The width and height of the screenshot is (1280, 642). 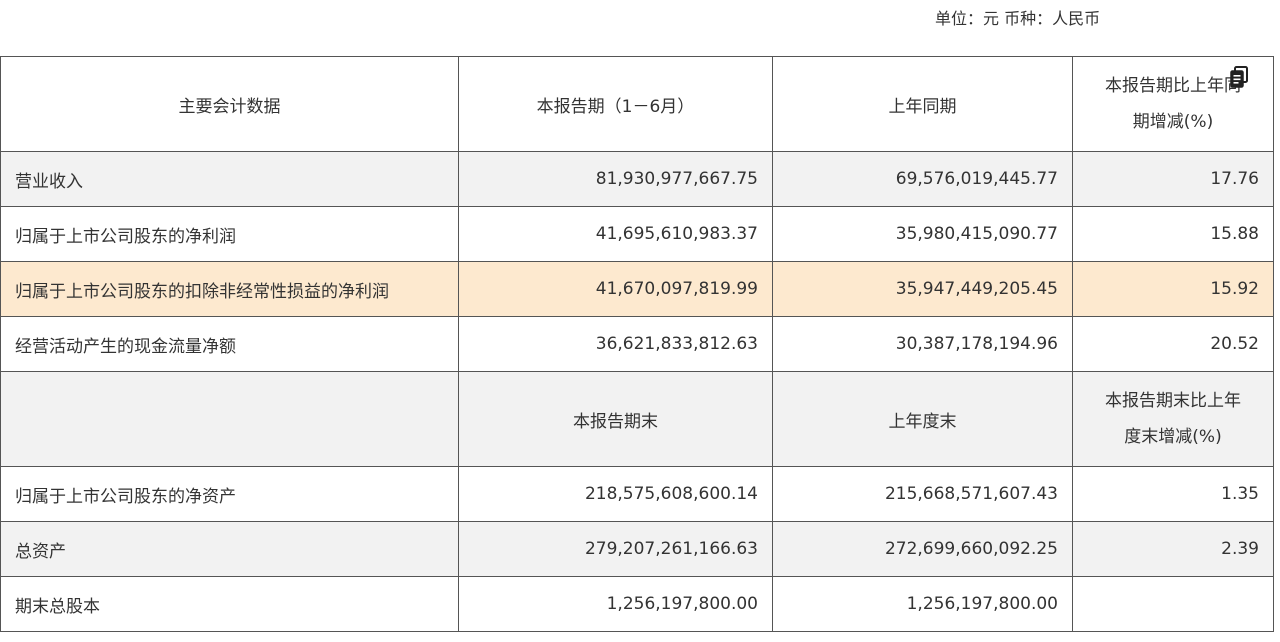 I want to click on subheader-blank, so click(x=229, y=419).